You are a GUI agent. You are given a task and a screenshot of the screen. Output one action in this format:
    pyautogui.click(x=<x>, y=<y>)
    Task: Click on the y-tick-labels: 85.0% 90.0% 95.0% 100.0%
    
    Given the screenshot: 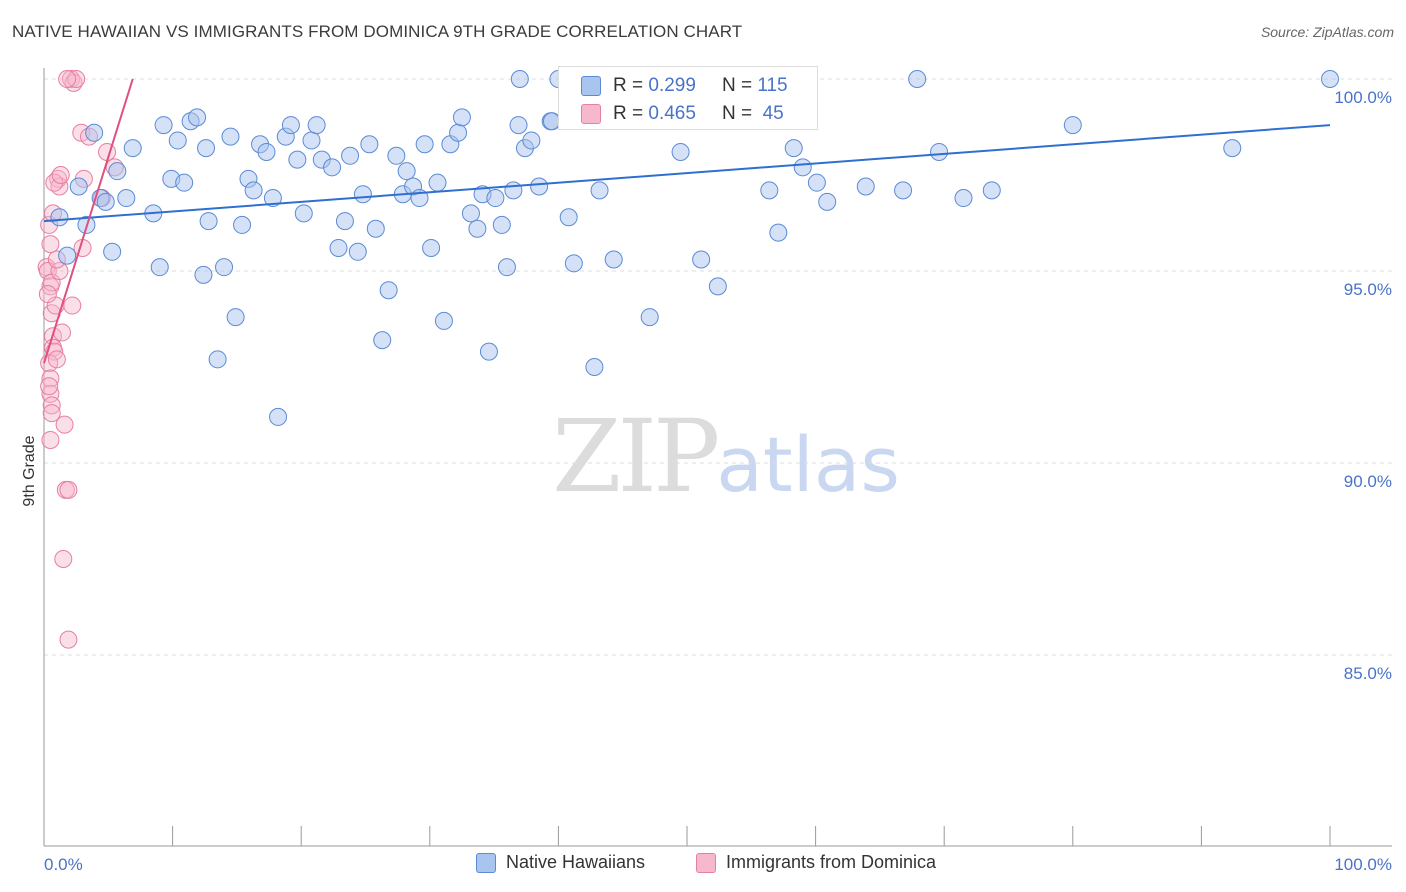 What is the action you would take?
    pyautogui.click(x=1363, y=385)
    